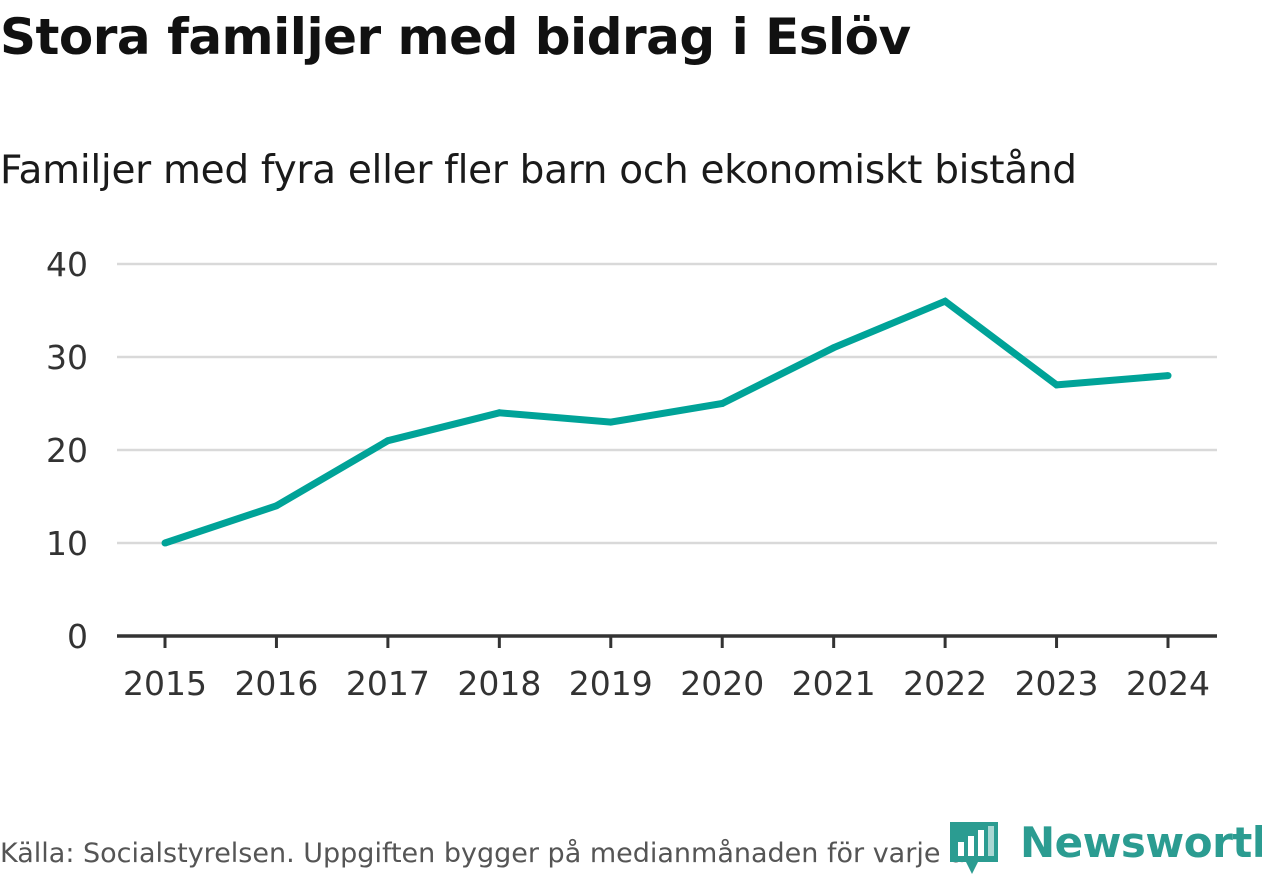 The height and width of the screenshot is (879, 1262). Describe the element at coordinates (388, 441) in the screenshot. I see `data-point-2017` at that location.